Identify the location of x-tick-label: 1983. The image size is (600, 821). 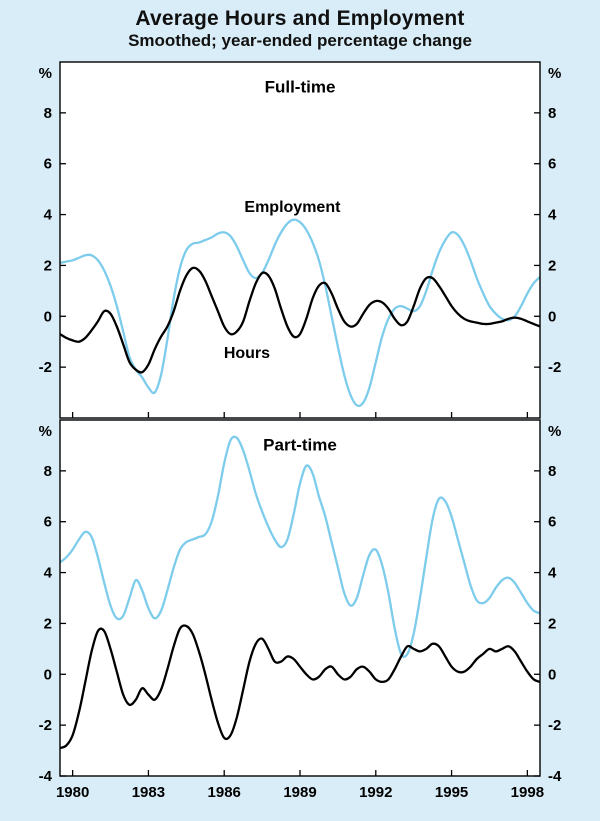
(148, 792).